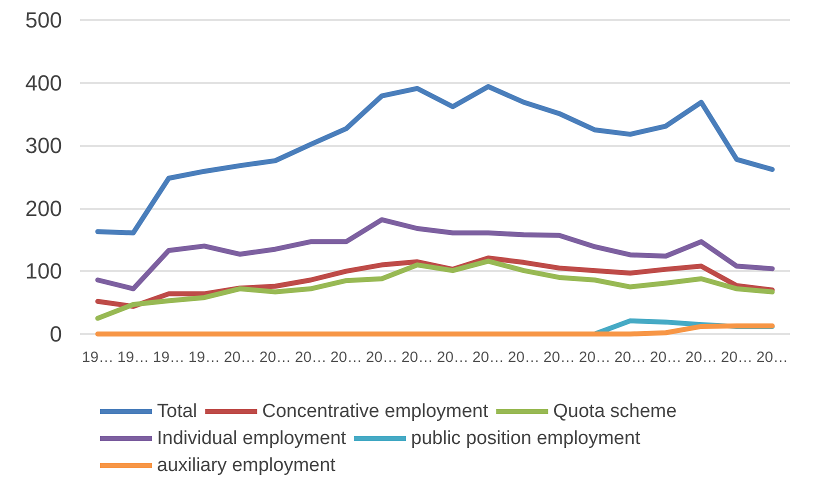 This screenshot has width=815, height=484. What do you see at coordinates (177, 411) in the screenshot?
I see `legend-label: Total` at bounding box center [177, 411].